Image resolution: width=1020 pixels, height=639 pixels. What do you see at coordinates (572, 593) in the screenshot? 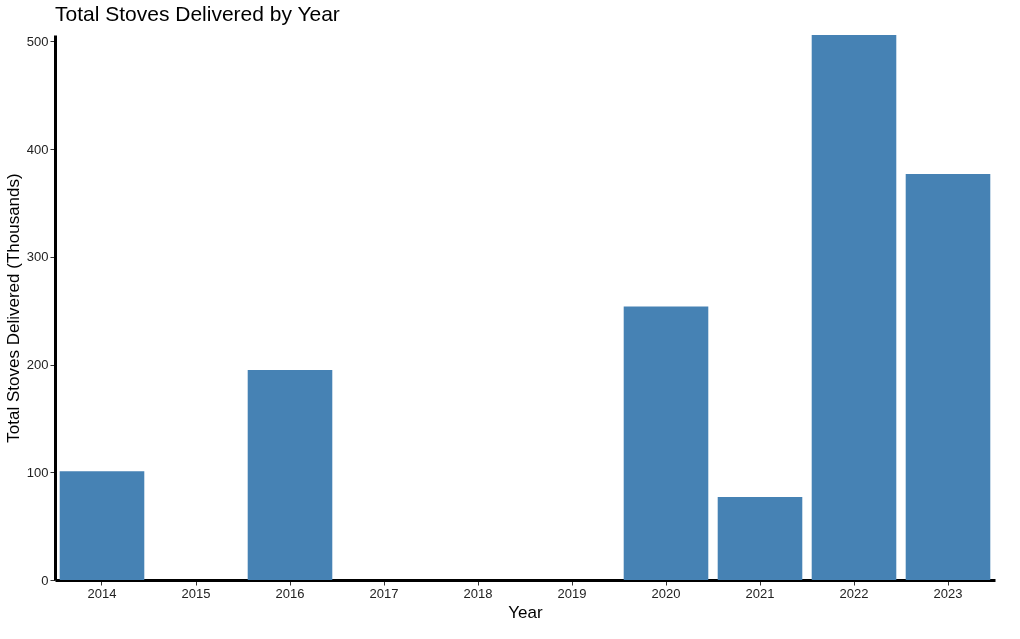
I see `x-tick-label: 2019` at bounding box center [572, 593].